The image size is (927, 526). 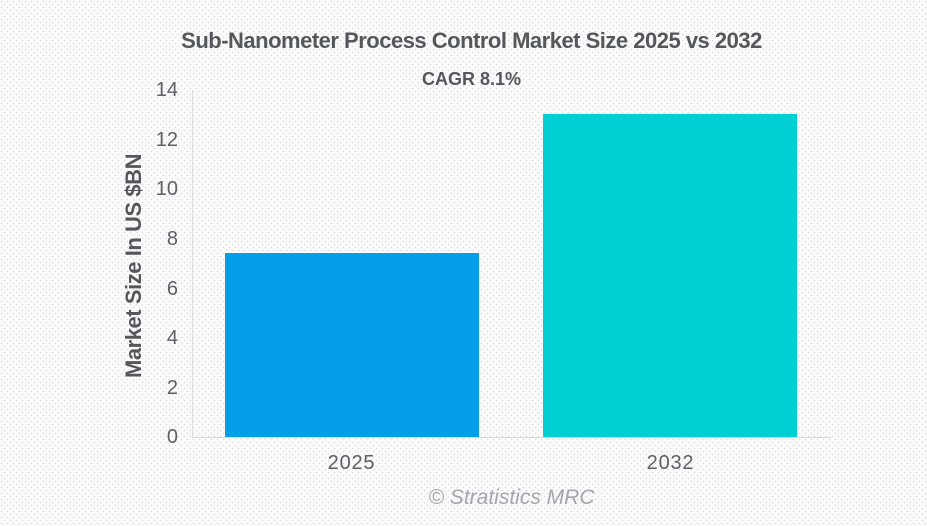 What do you see at coordinates (172, 239) in the screenshot?
I see `y-tick-label: 8` at bounding box center [172, 239].